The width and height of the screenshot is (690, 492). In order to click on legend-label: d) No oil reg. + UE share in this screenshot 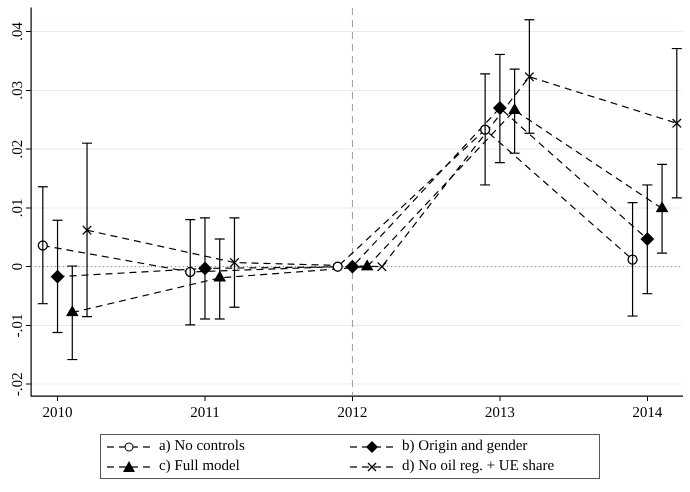, I will do `click(478, 466)`.